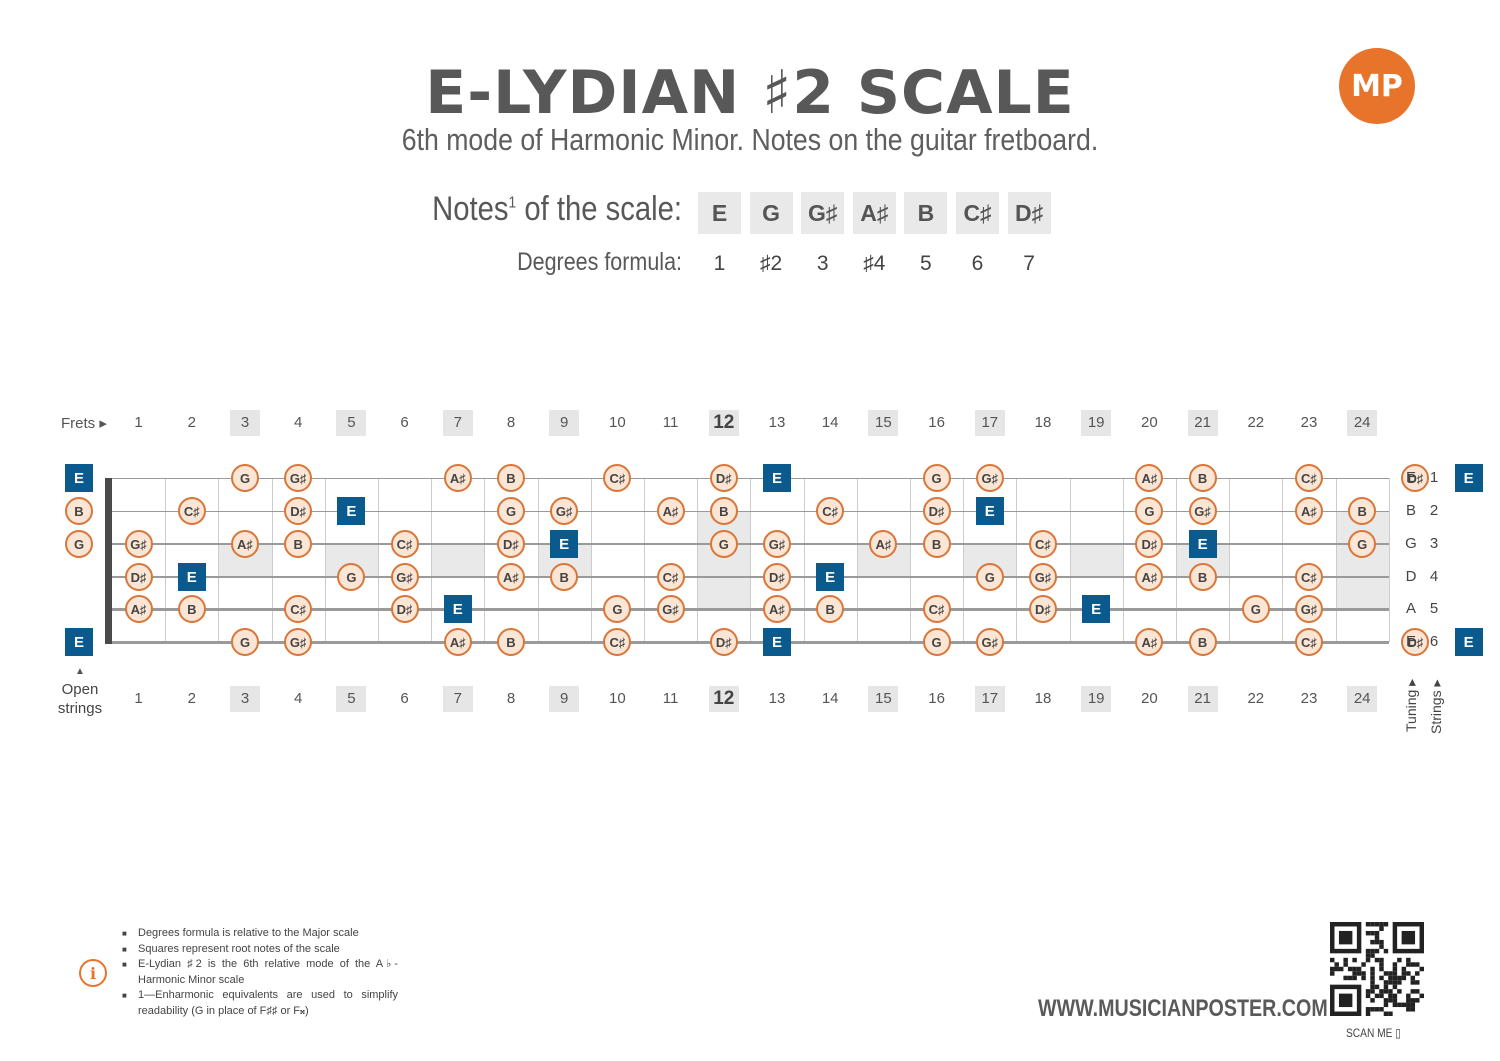  I want to click on fret-line, so click(964, 560).